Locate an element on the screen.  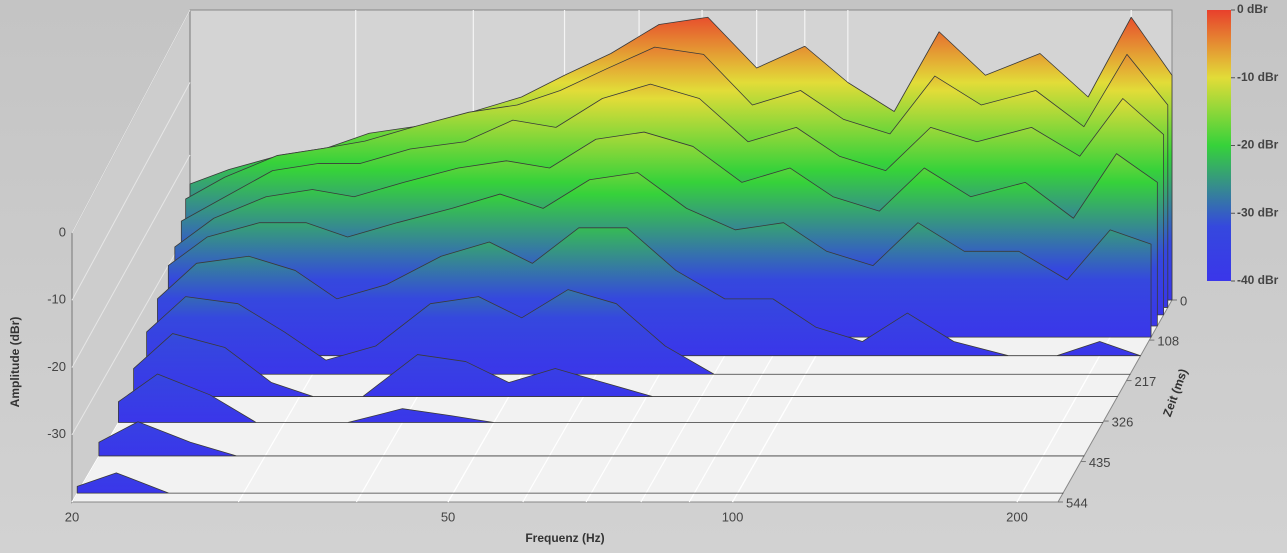
y-axis-title: Amplitude (dBr) is located at coordinates (15, 362).